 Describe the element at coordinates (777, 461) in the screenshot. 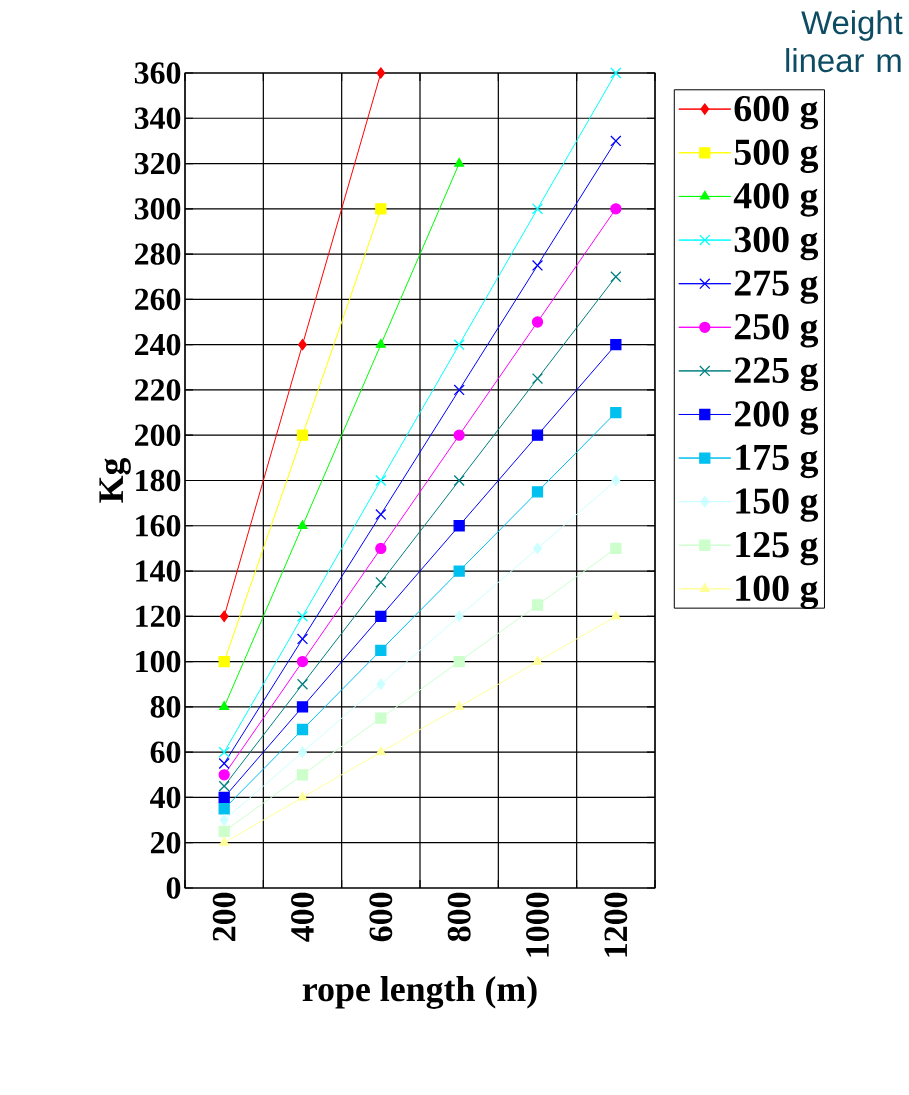

I see `legend-label: 175 g` at that location.